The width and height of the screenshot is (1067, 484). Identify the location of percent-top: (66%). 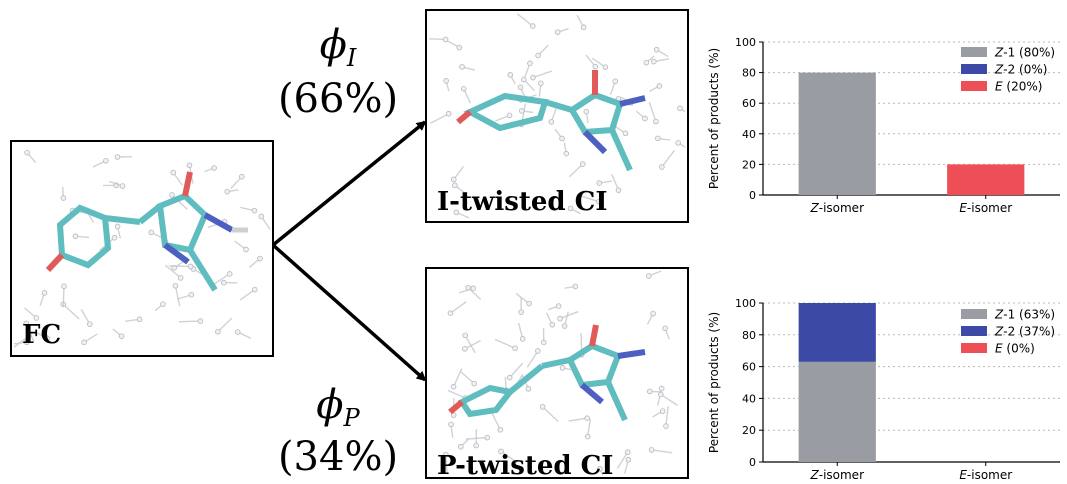
(338, 99).